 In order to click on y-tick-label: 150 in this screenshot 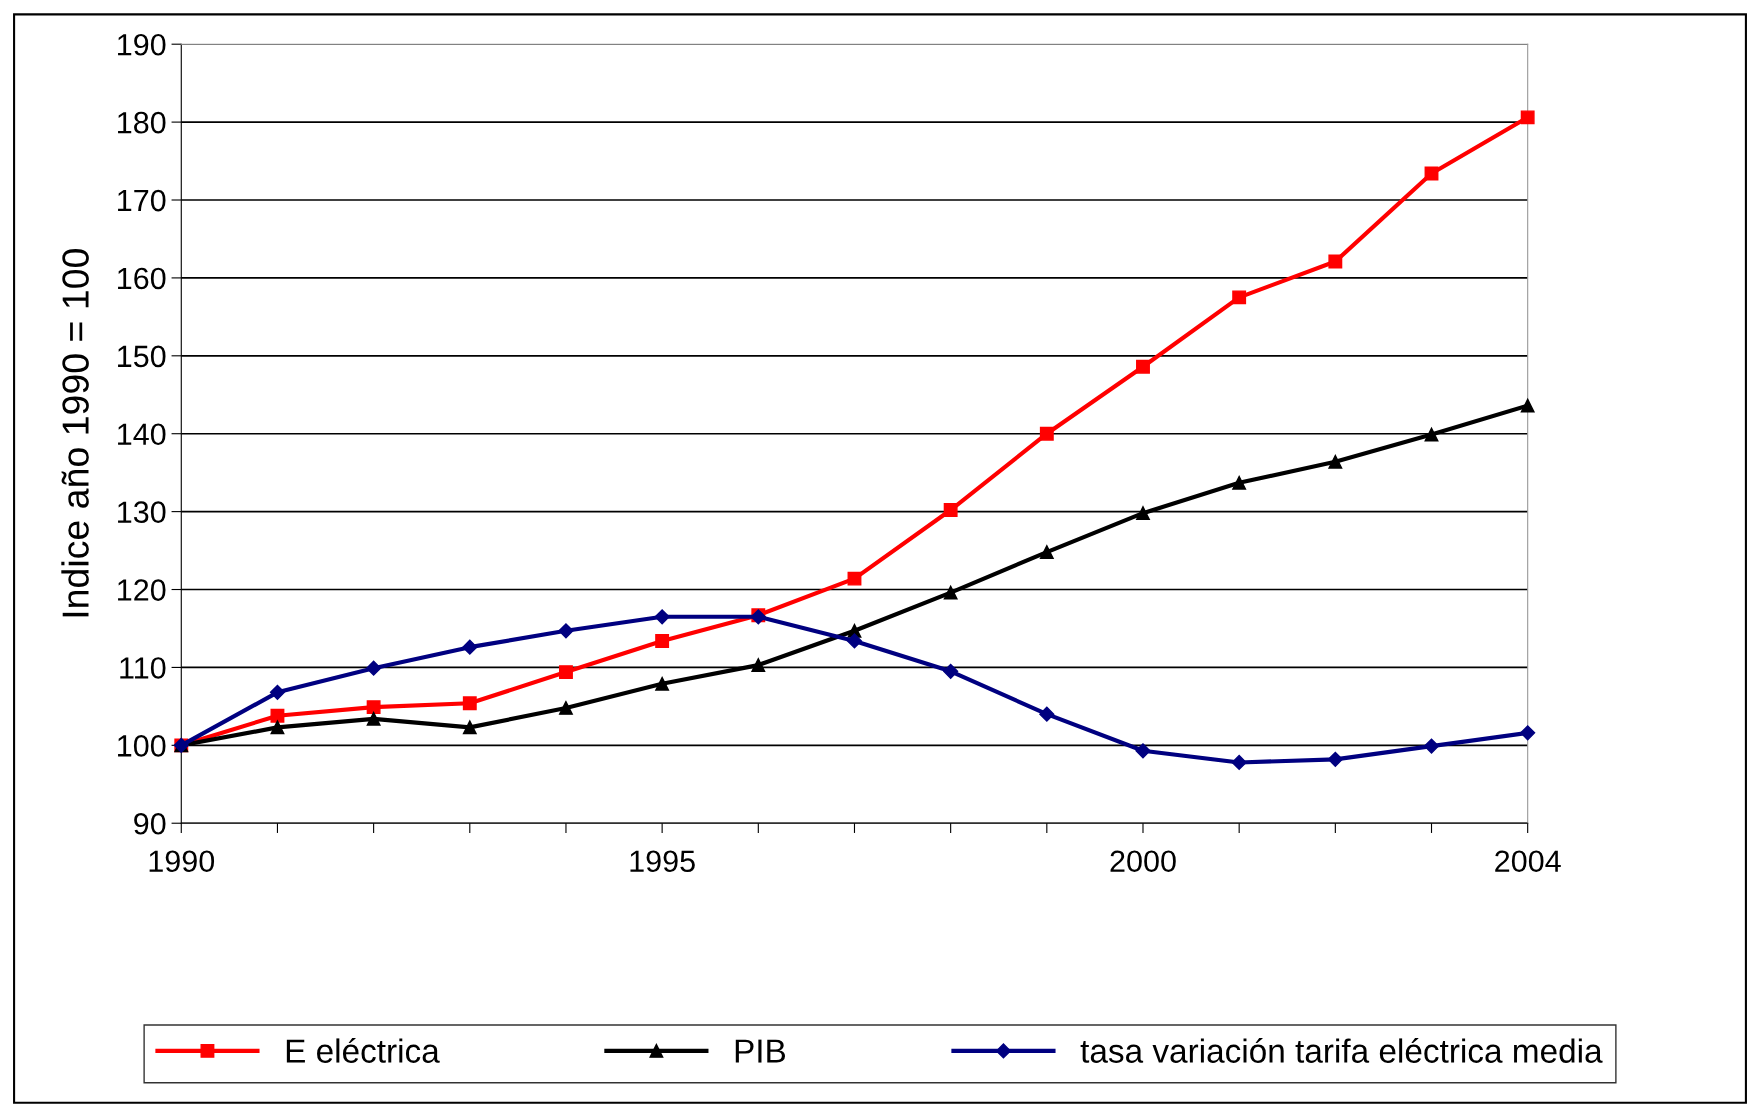, I will do `click(142, 356)`.